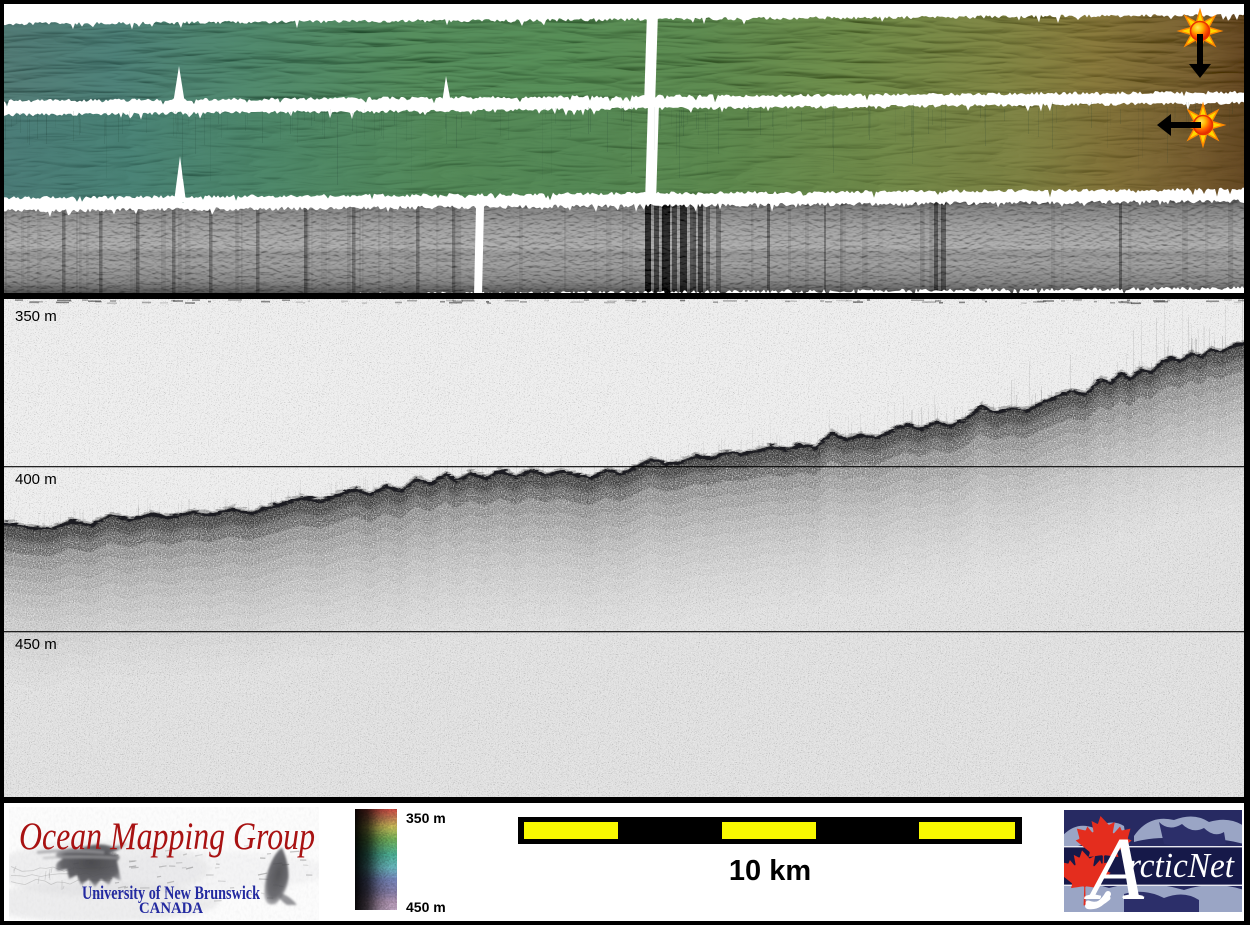 The image size is (1250, 925). I want to click on svg-text: A, so click(1114, 866).